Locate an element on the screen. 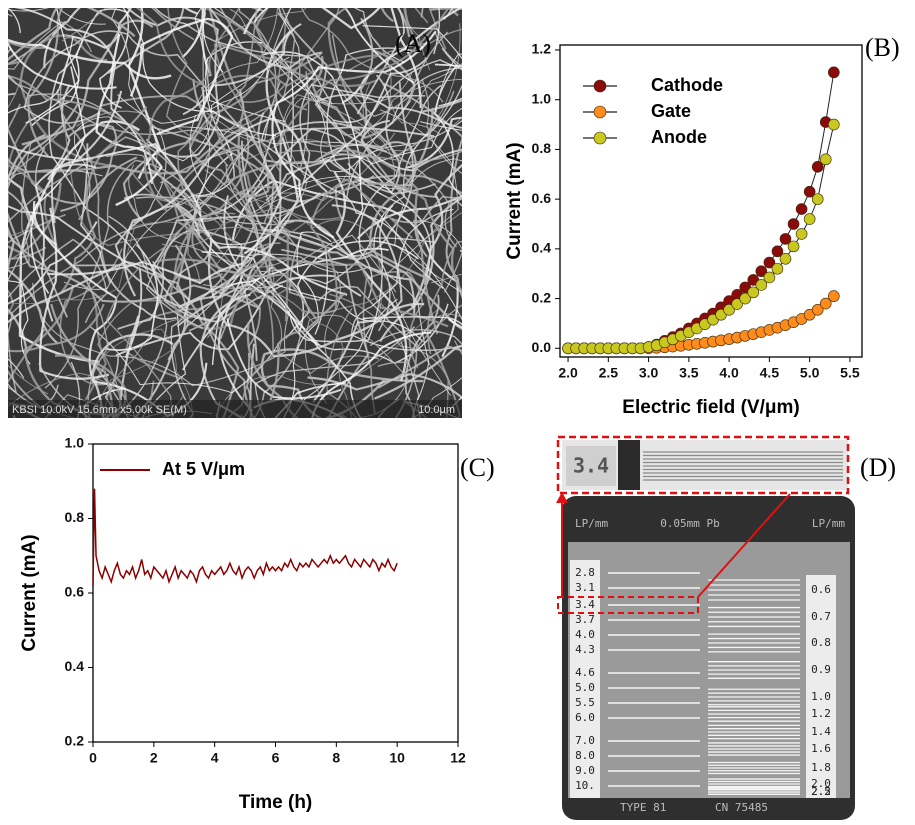 The width and height of the screenshot is (915, 825). panel-label: (C) is located at coordinates (477, 467).